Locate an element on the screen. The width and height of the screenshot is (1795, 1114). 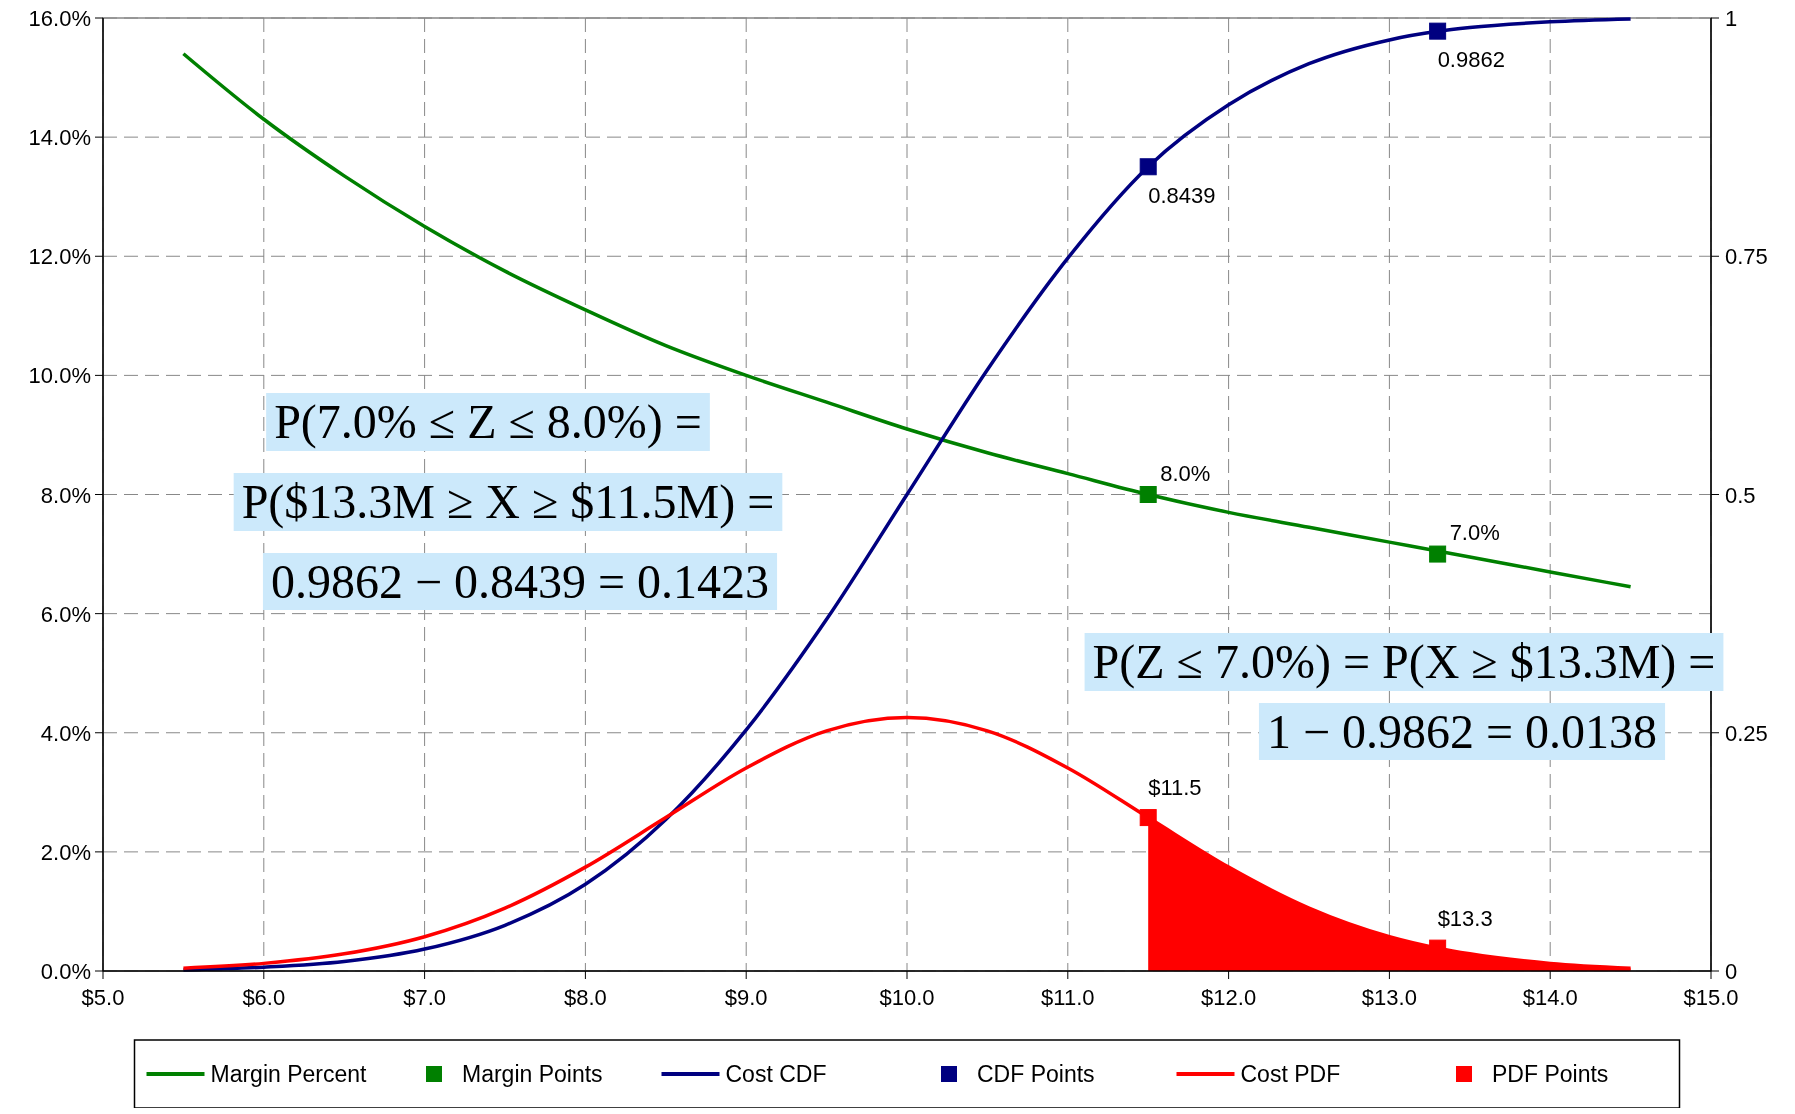
legend-label: Margin Points is located at coordinates (532, 1074).